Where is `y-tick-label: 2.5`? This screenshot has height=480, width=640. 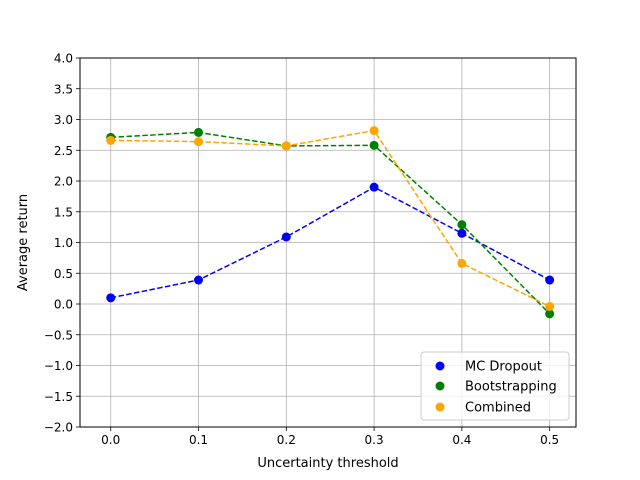 y-tick-label: 2.5 is located at coordinates (63, 151).